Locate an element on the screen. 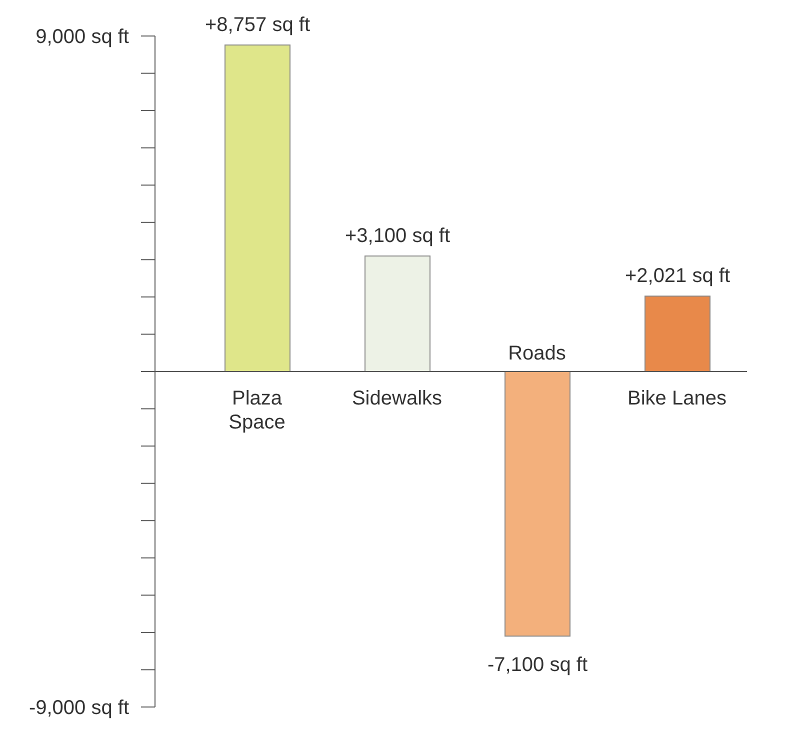 This screenshot has height=735, width=790. data-label: +2,021 sq ft is located at coordinates (677, 276).